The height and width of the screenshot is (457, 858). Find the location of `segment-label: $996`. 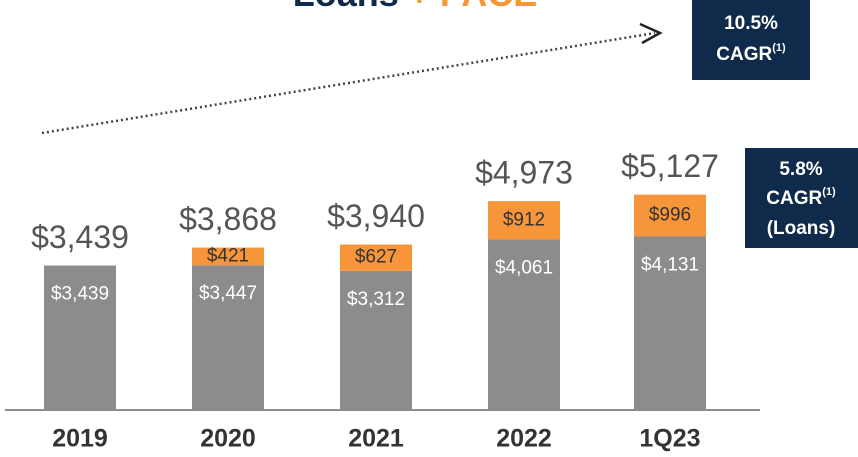

segment-label: $996 is located at coordinates (670, 215).